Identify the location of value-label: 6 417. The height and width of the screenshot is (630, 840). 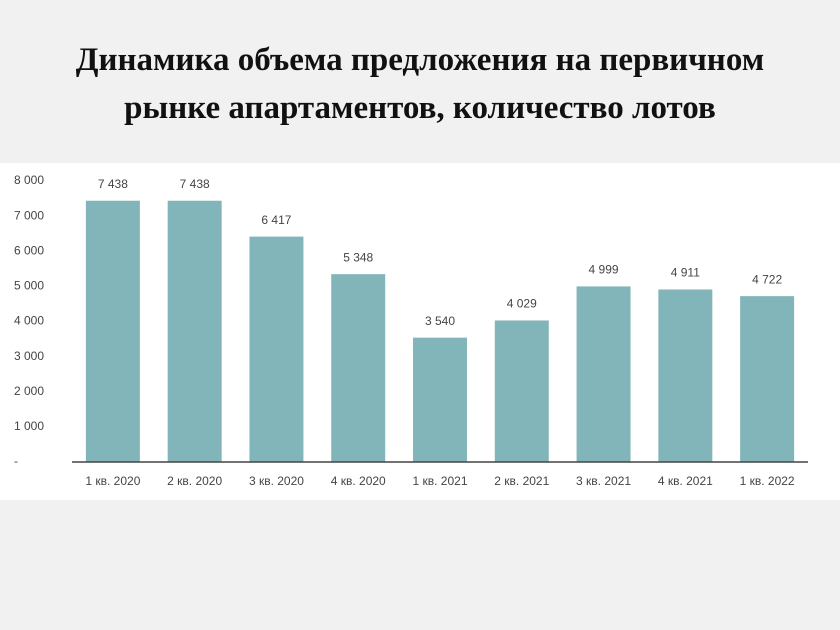
(276, 220).